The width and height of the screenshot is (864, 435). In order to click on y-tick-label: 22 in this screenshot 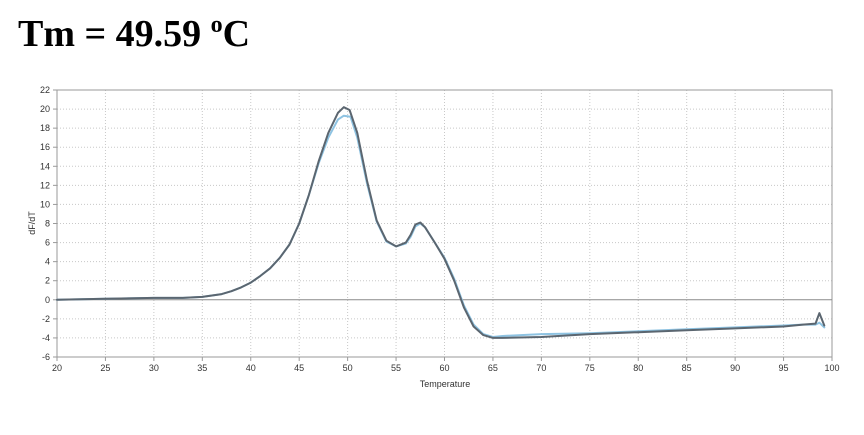, I will do `click(45, 90)`.